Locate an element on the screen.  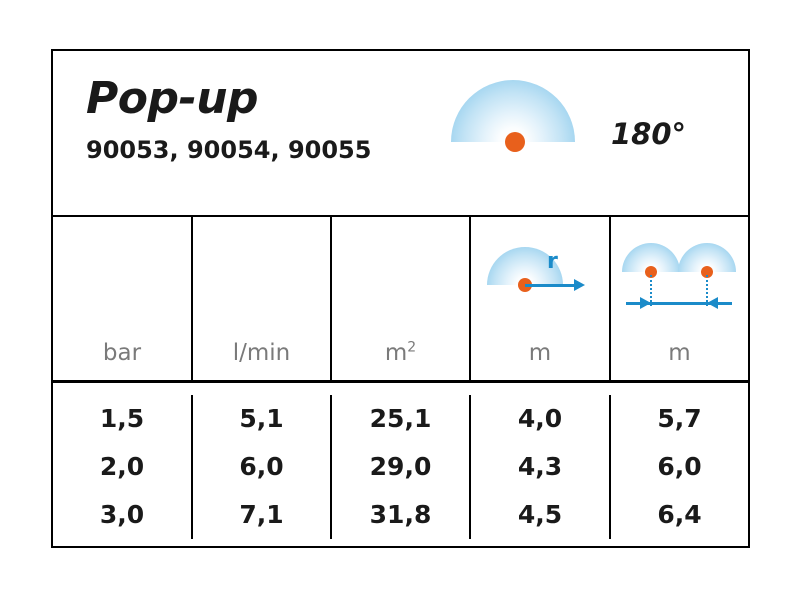
cell-bar: 3,0 is located at coordinates (122, 515).